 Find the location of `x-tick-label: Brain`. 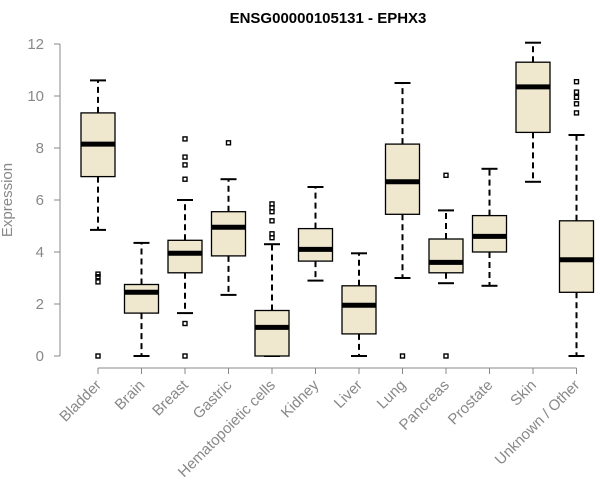

x-tick-label: Brain is located at coordinates (130, 395).